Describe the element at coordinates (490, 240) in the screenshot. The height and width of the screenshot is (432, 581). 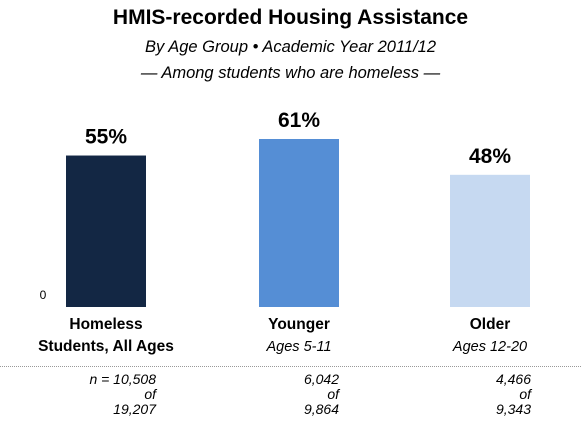
I see `bar-older` at that location.